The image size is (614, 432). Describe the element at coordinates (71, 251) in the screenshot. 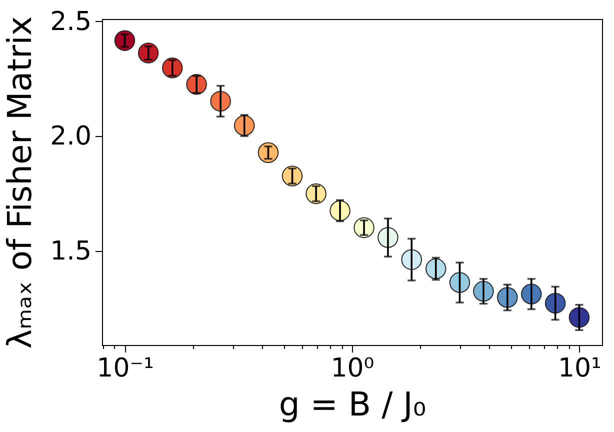

I see `y-tick-label: 1.5` at that location.